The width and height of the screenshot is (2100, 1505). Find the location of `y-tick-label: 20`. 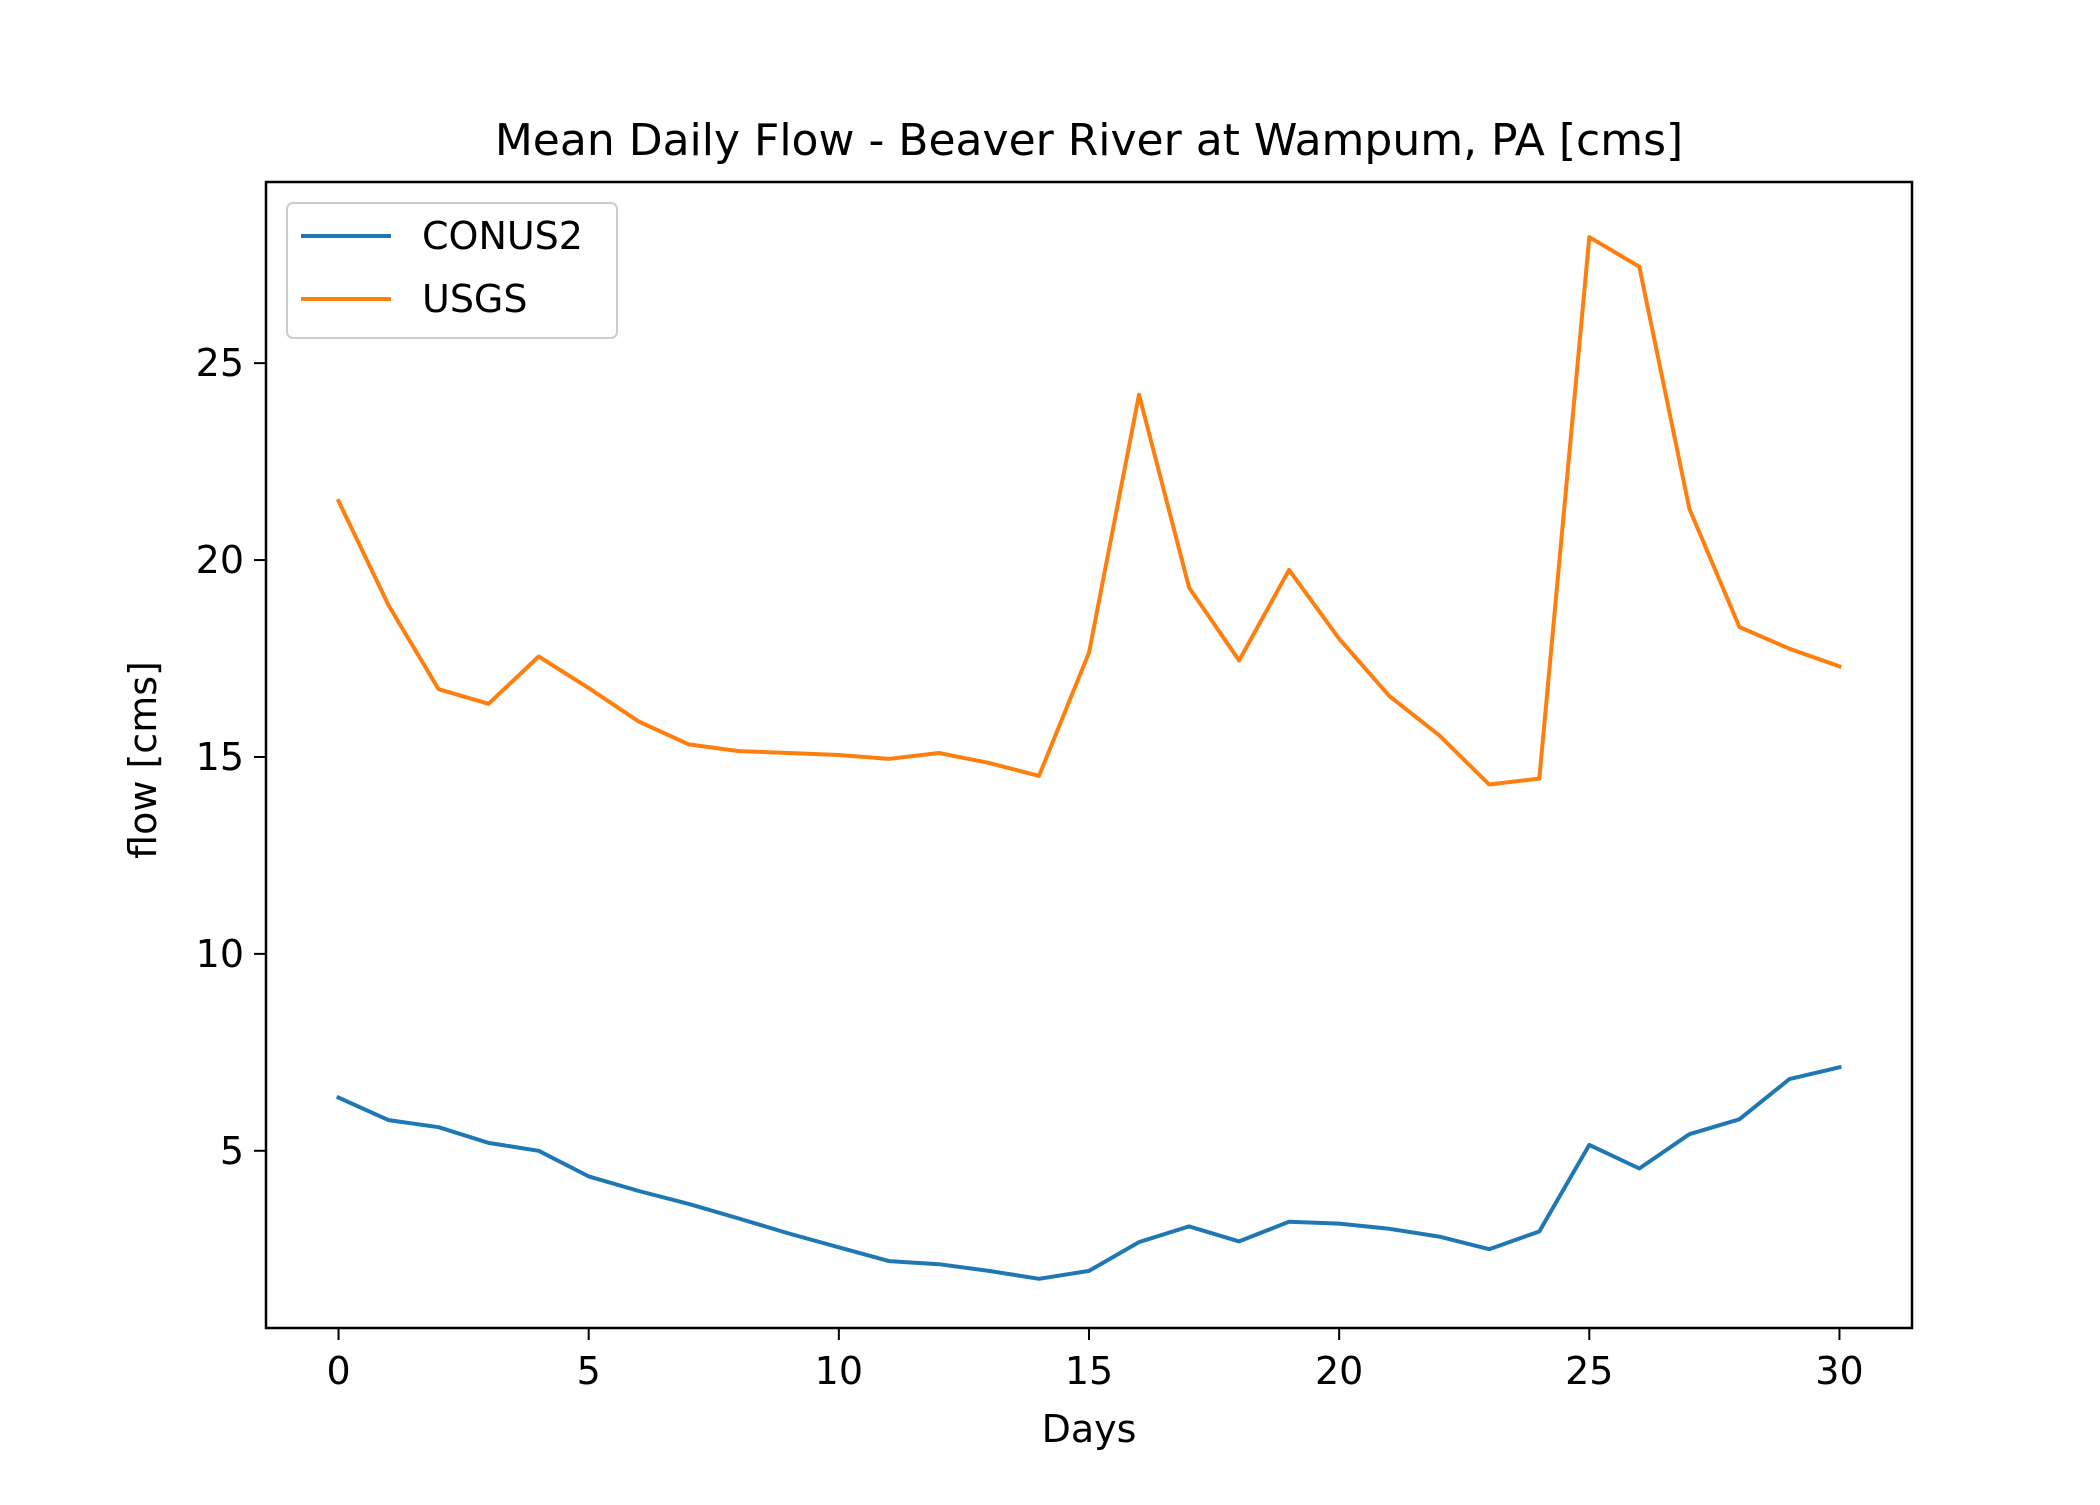

y-tick-label: 20 is located at coordinates (220, 560).